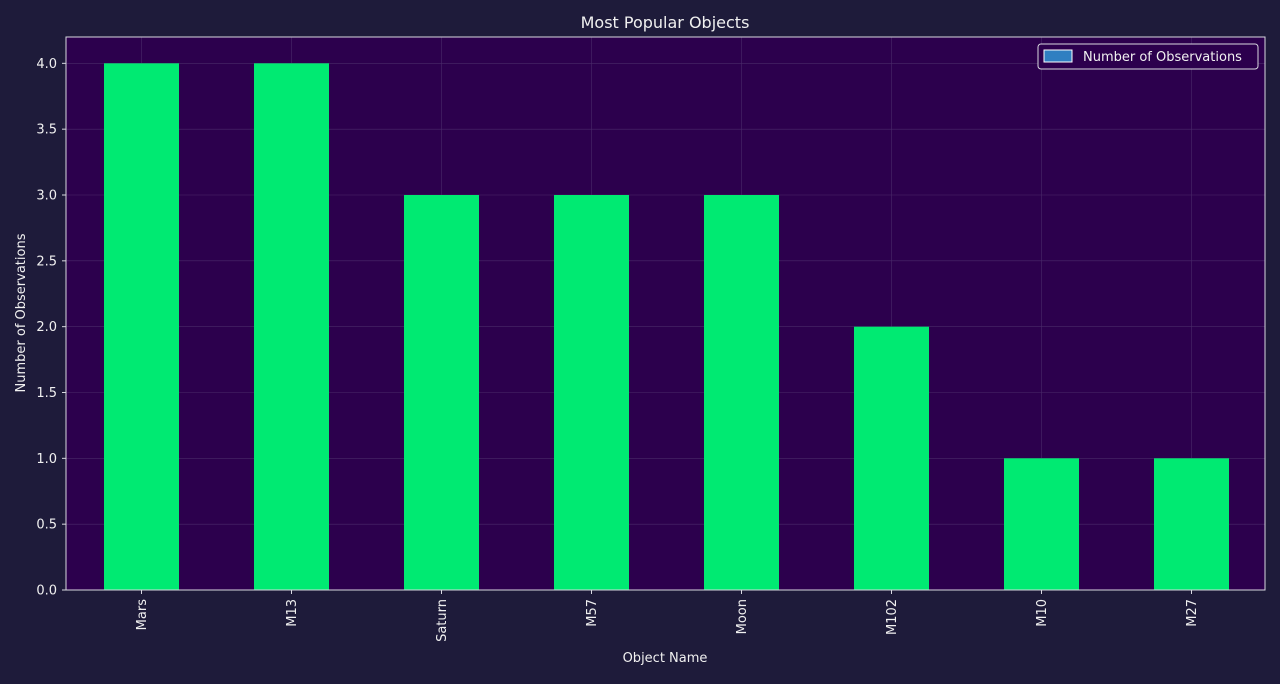 The width and height of the screenshot is (1280, 684). Describe the element at coordinates (1042, 613) in the screenshot. I see `x-tick-label: M10` at that location.